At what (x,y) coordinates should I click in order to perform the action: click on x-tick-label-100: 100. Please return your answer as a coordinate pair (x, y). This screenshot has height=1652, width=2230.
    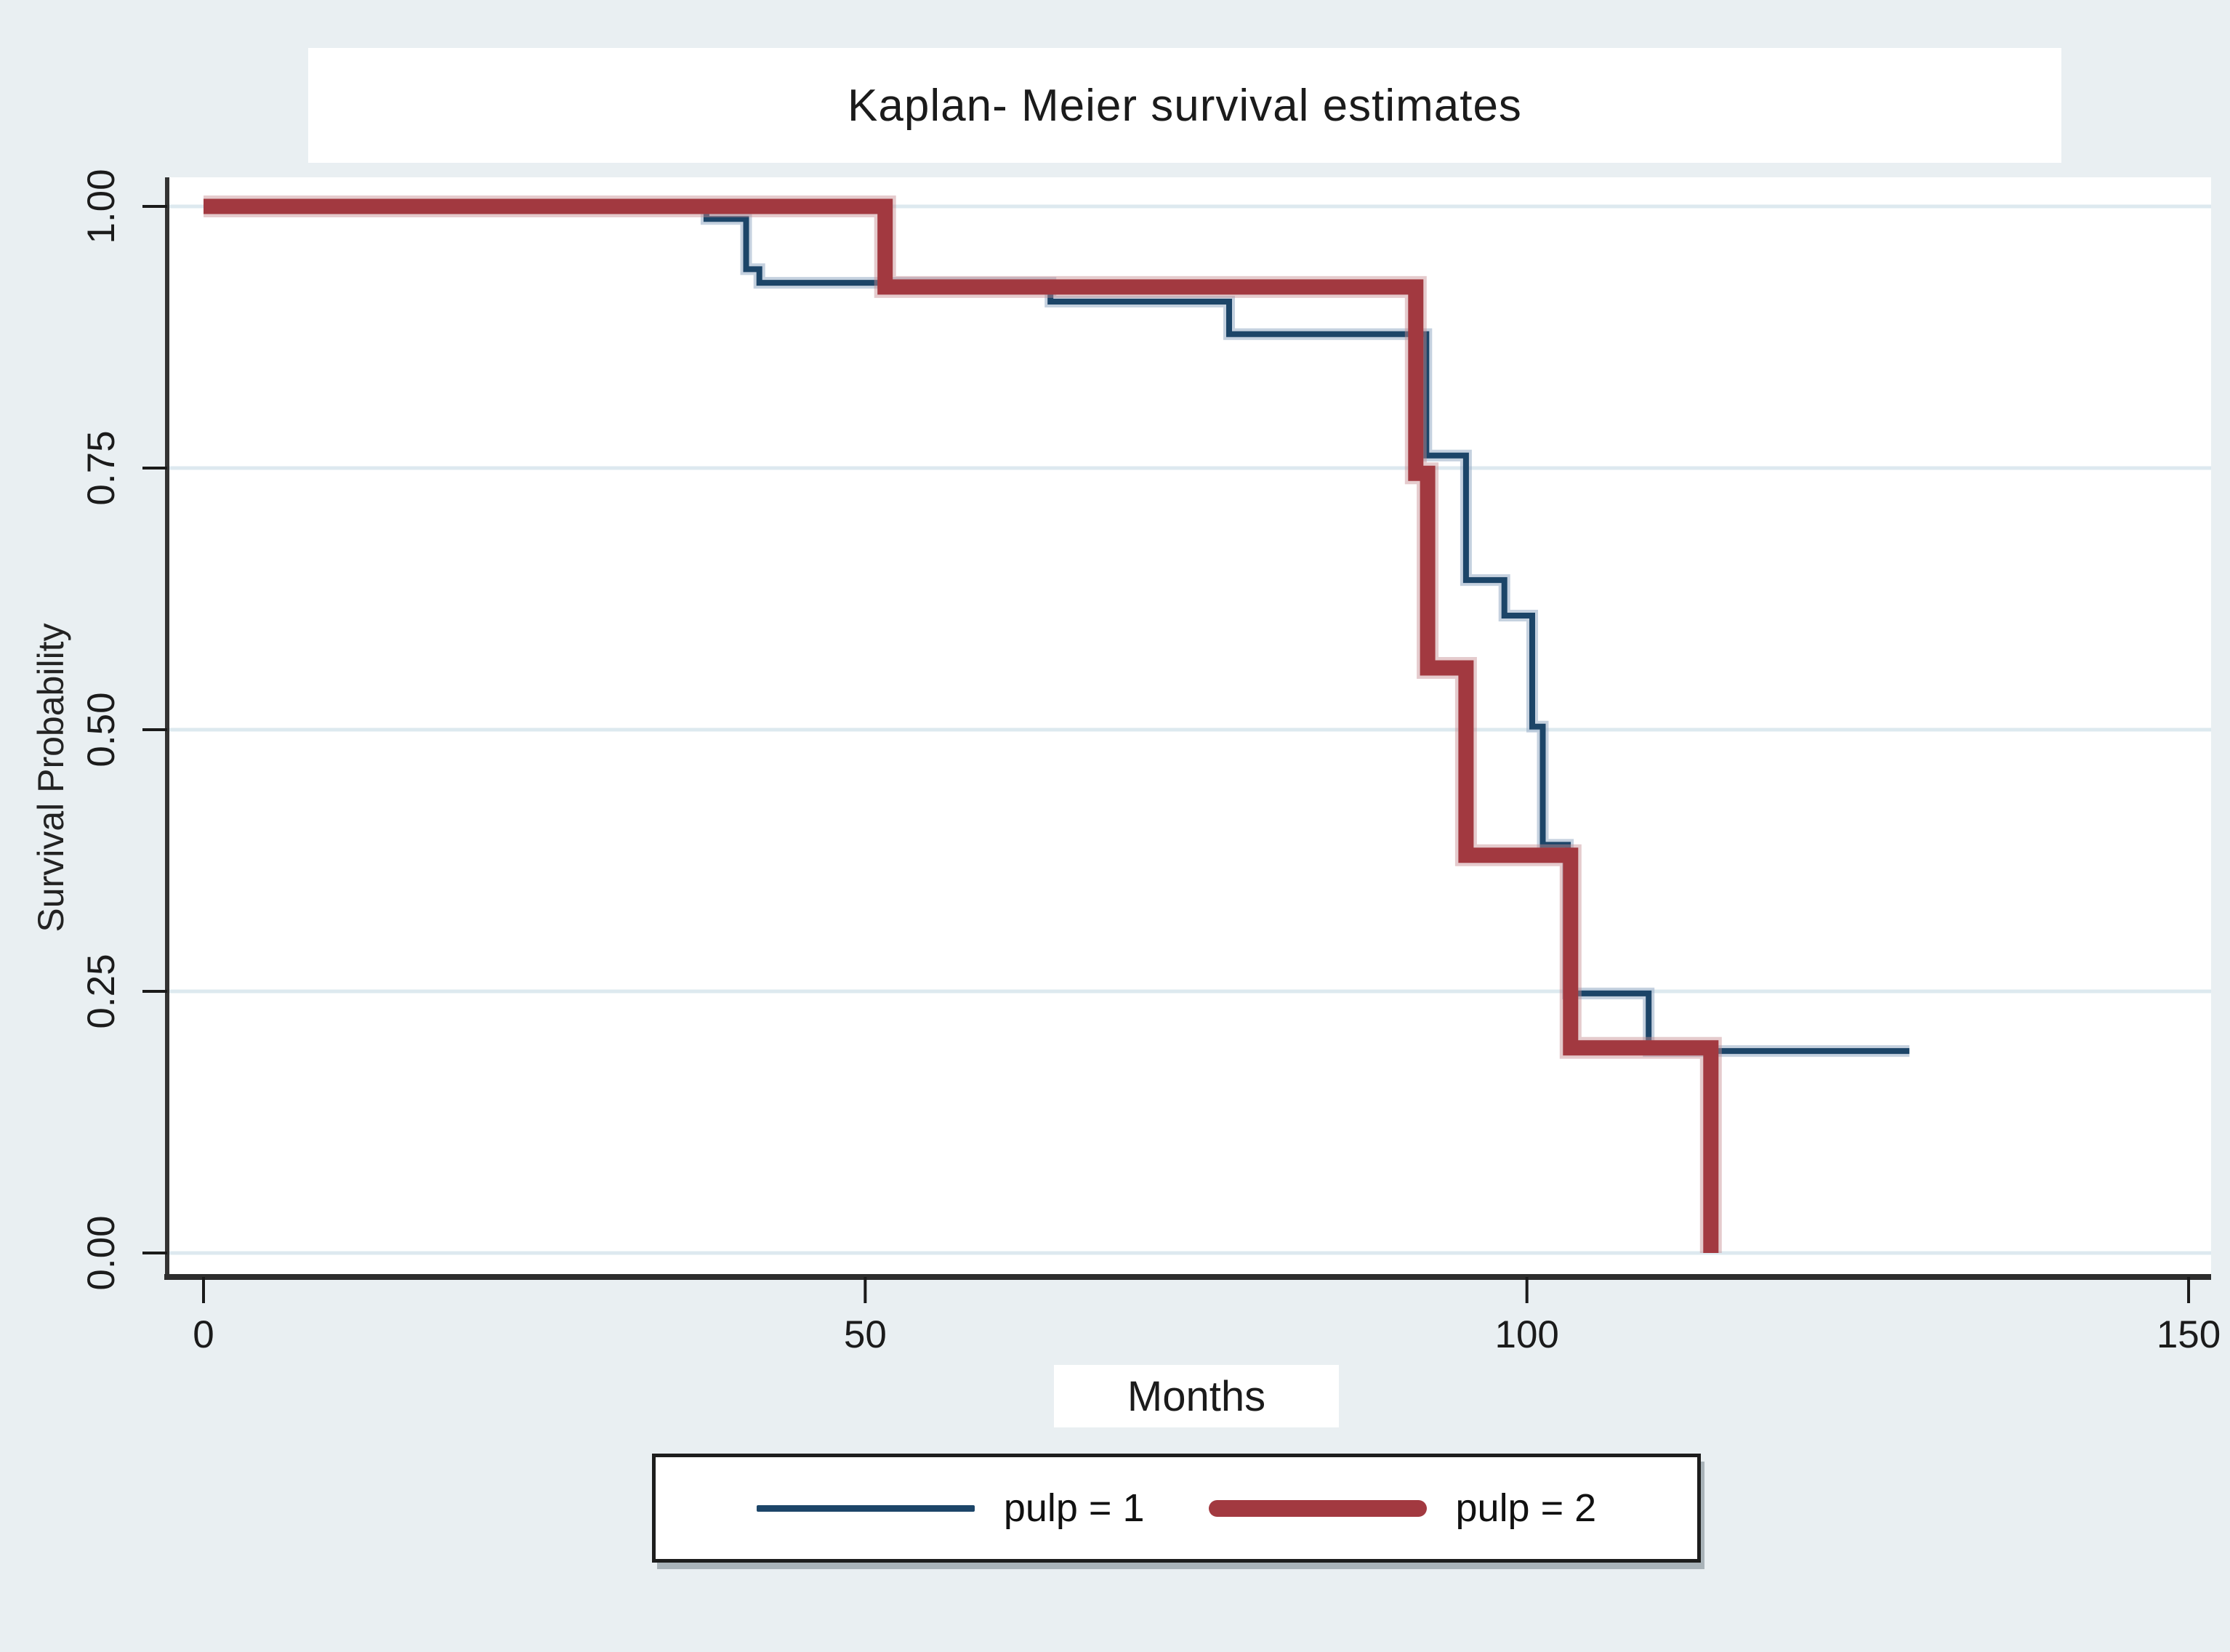
    Looking at the image, I should click on (1527, 1334).